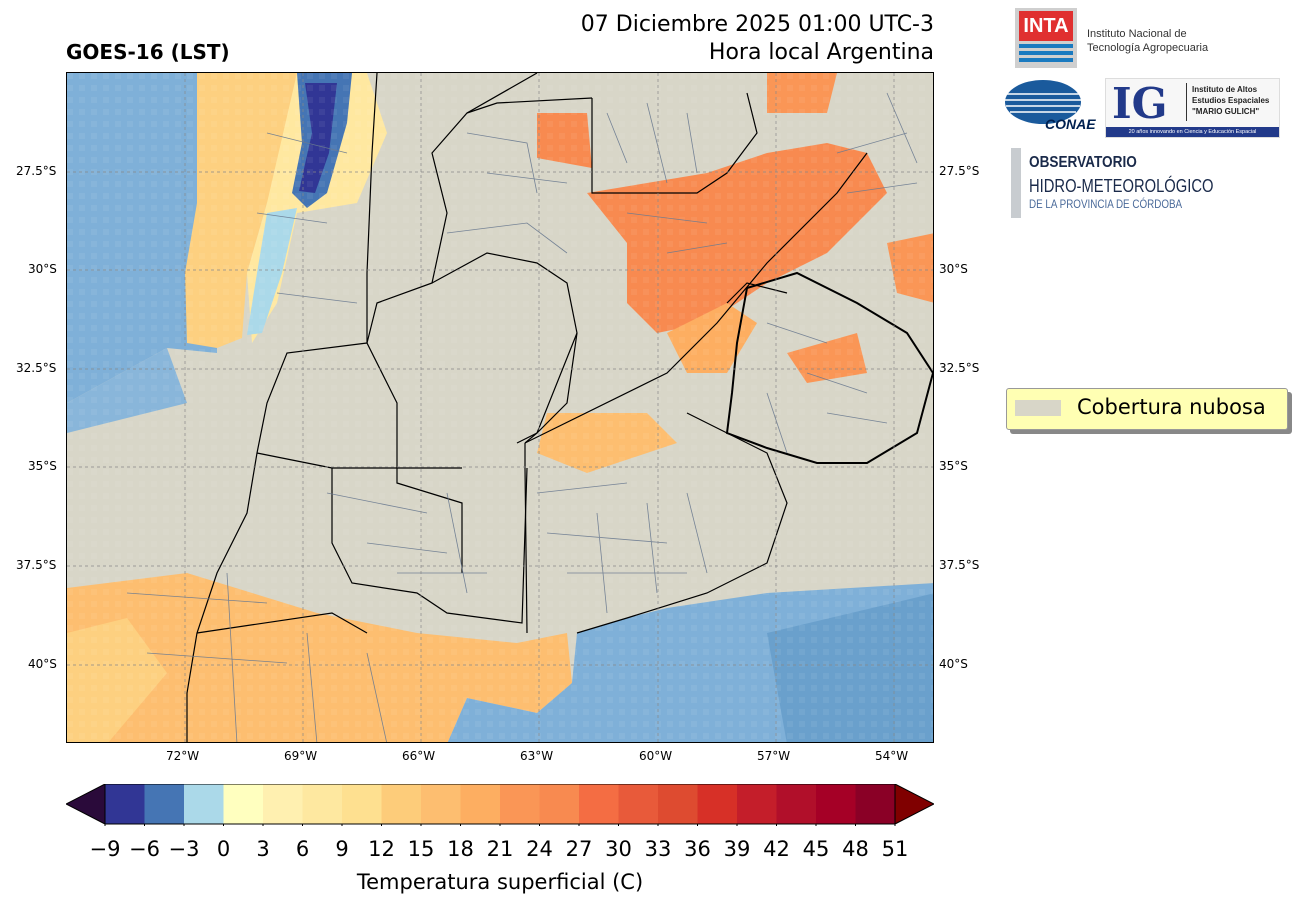 The height and width of the screenshot is (911, 1301). I want to click on ig-caption-line2: Estudios Espaciales, so click(1231, 100).